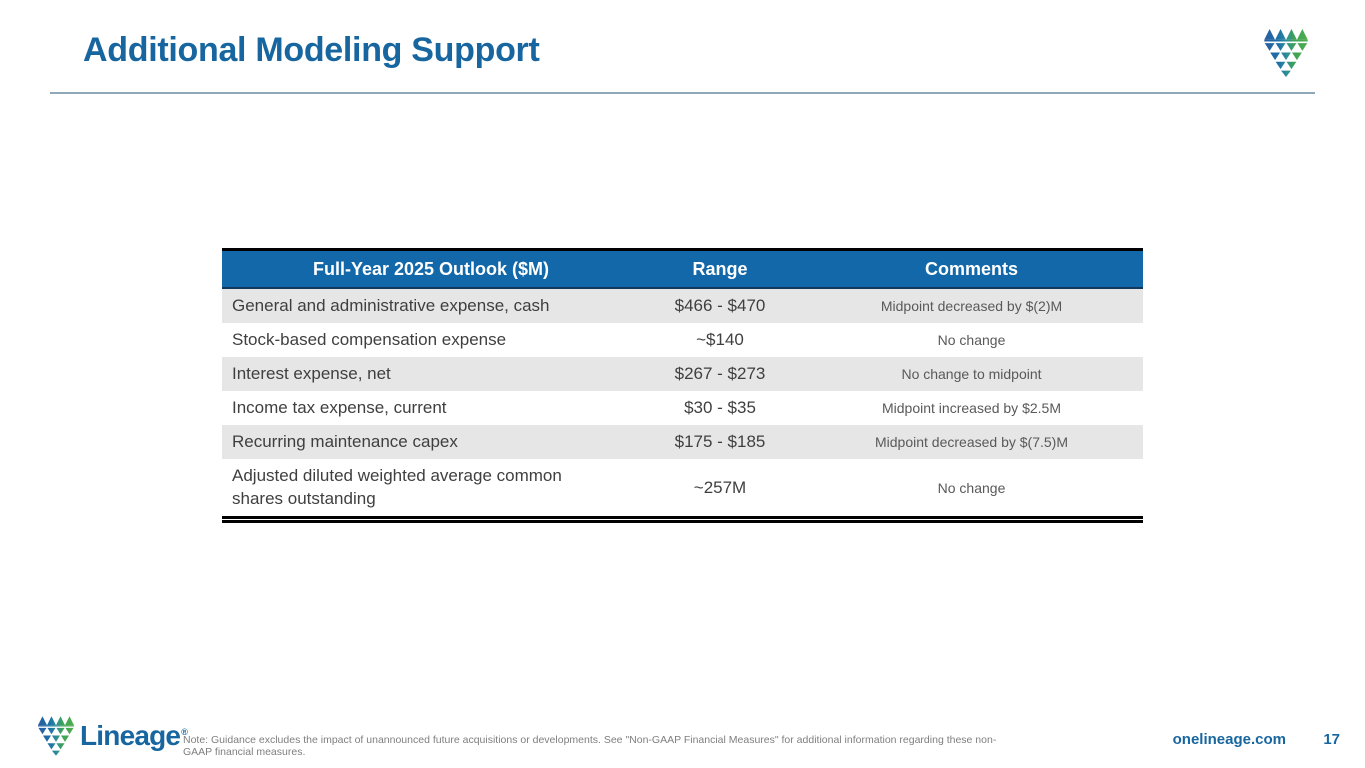 The height and width of the screenshot is (768, 1365). What do you see at coordinates (682, 519) in the screenshot?
I see `table-bottom-border` at bounding box center [682, 519].